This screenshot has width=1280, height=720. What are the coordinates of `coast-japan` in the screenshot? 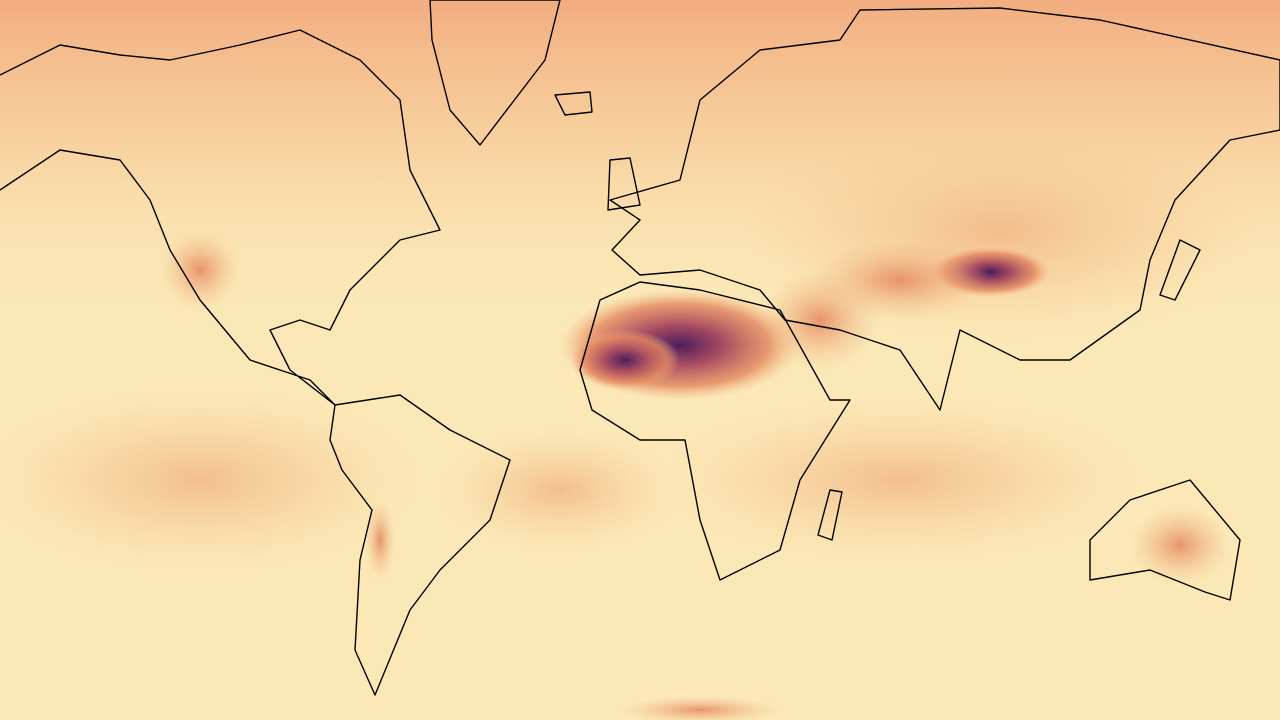 It's located at (1180, 270).